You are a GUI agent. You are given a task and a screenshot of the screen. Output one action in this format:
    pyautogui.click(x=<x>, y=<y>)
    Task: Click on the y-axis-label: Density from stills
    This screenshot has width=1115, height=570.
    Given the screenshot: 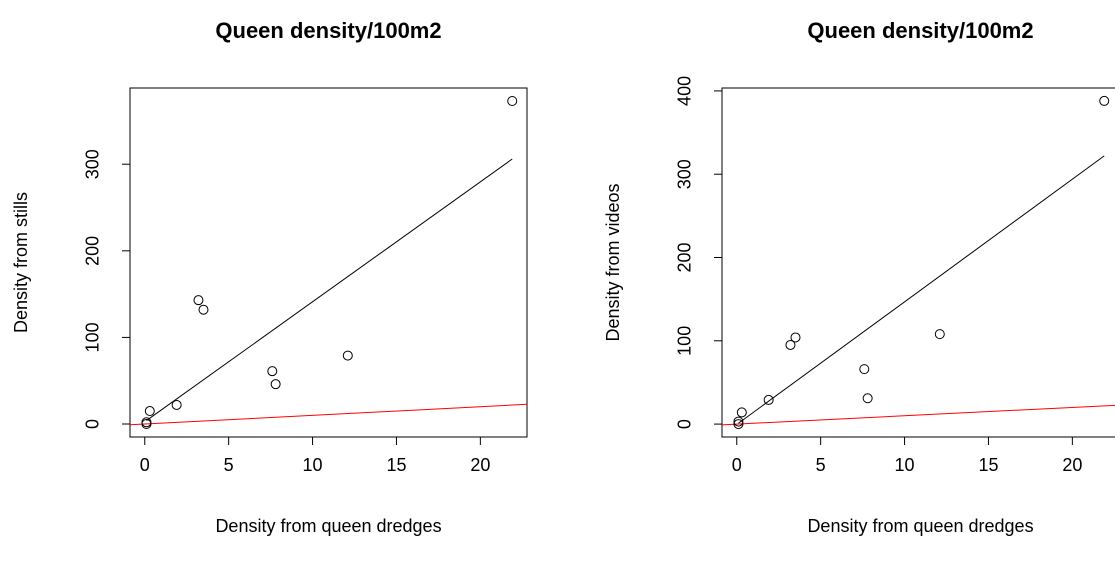 What is the action you would take?
    pyautogui.click(x=21, y=262)
    